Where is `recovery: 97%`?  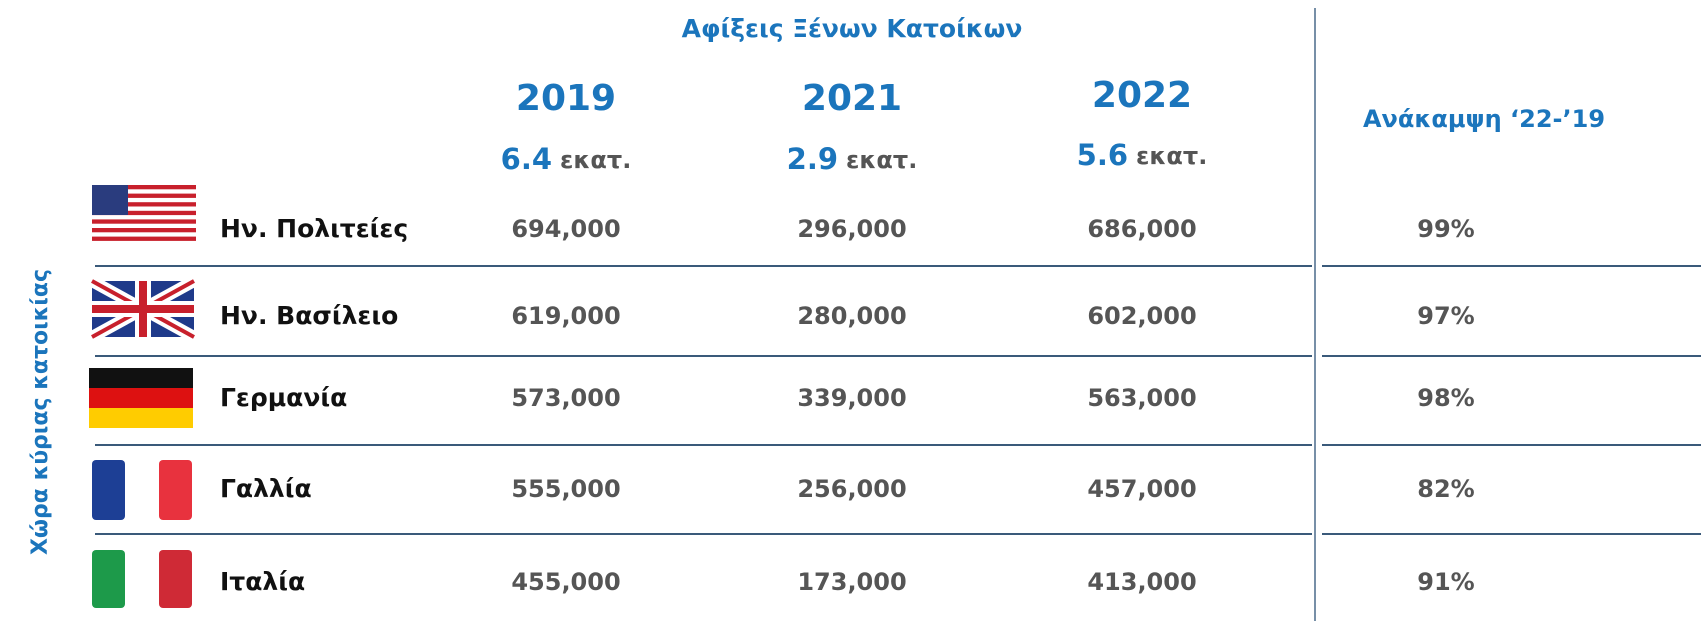
recovery: 97% is located at coordinates (1445, 316).